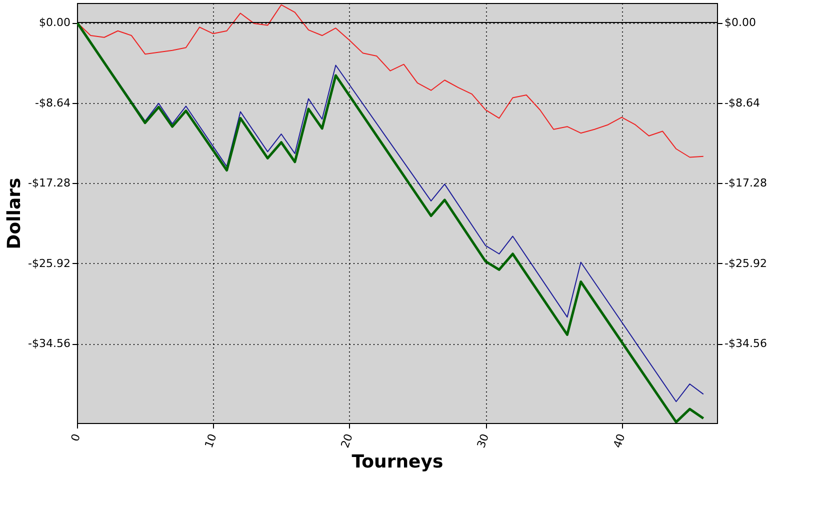 The height and width of the screenshot is (530, 821). Describe the element at coordinates (740, 23) in the screenshot. I see `y2-tick-label: $0.00` at that location.